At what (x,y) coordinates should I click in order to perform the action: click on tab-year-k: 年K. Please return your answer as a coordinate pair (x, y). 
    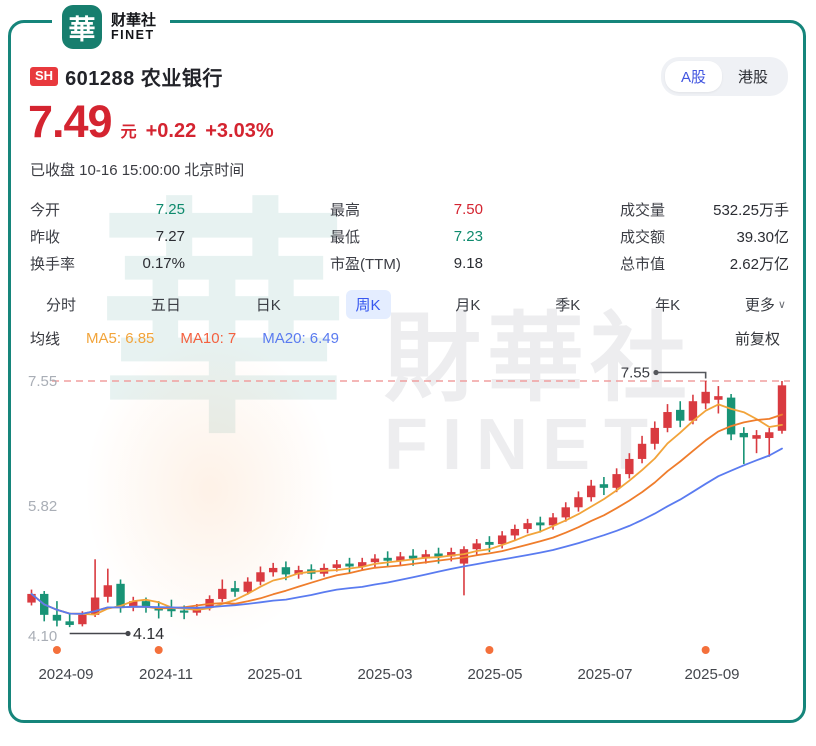
    Looking at the image, I should click on (668, 305).